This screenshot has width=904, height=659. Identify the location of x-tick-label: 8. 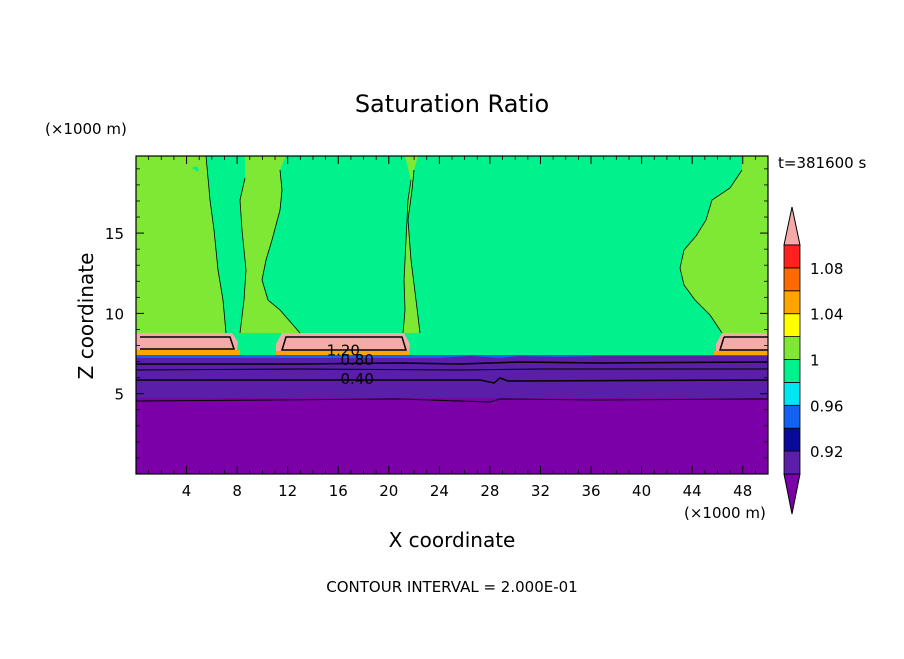
(237, 491).